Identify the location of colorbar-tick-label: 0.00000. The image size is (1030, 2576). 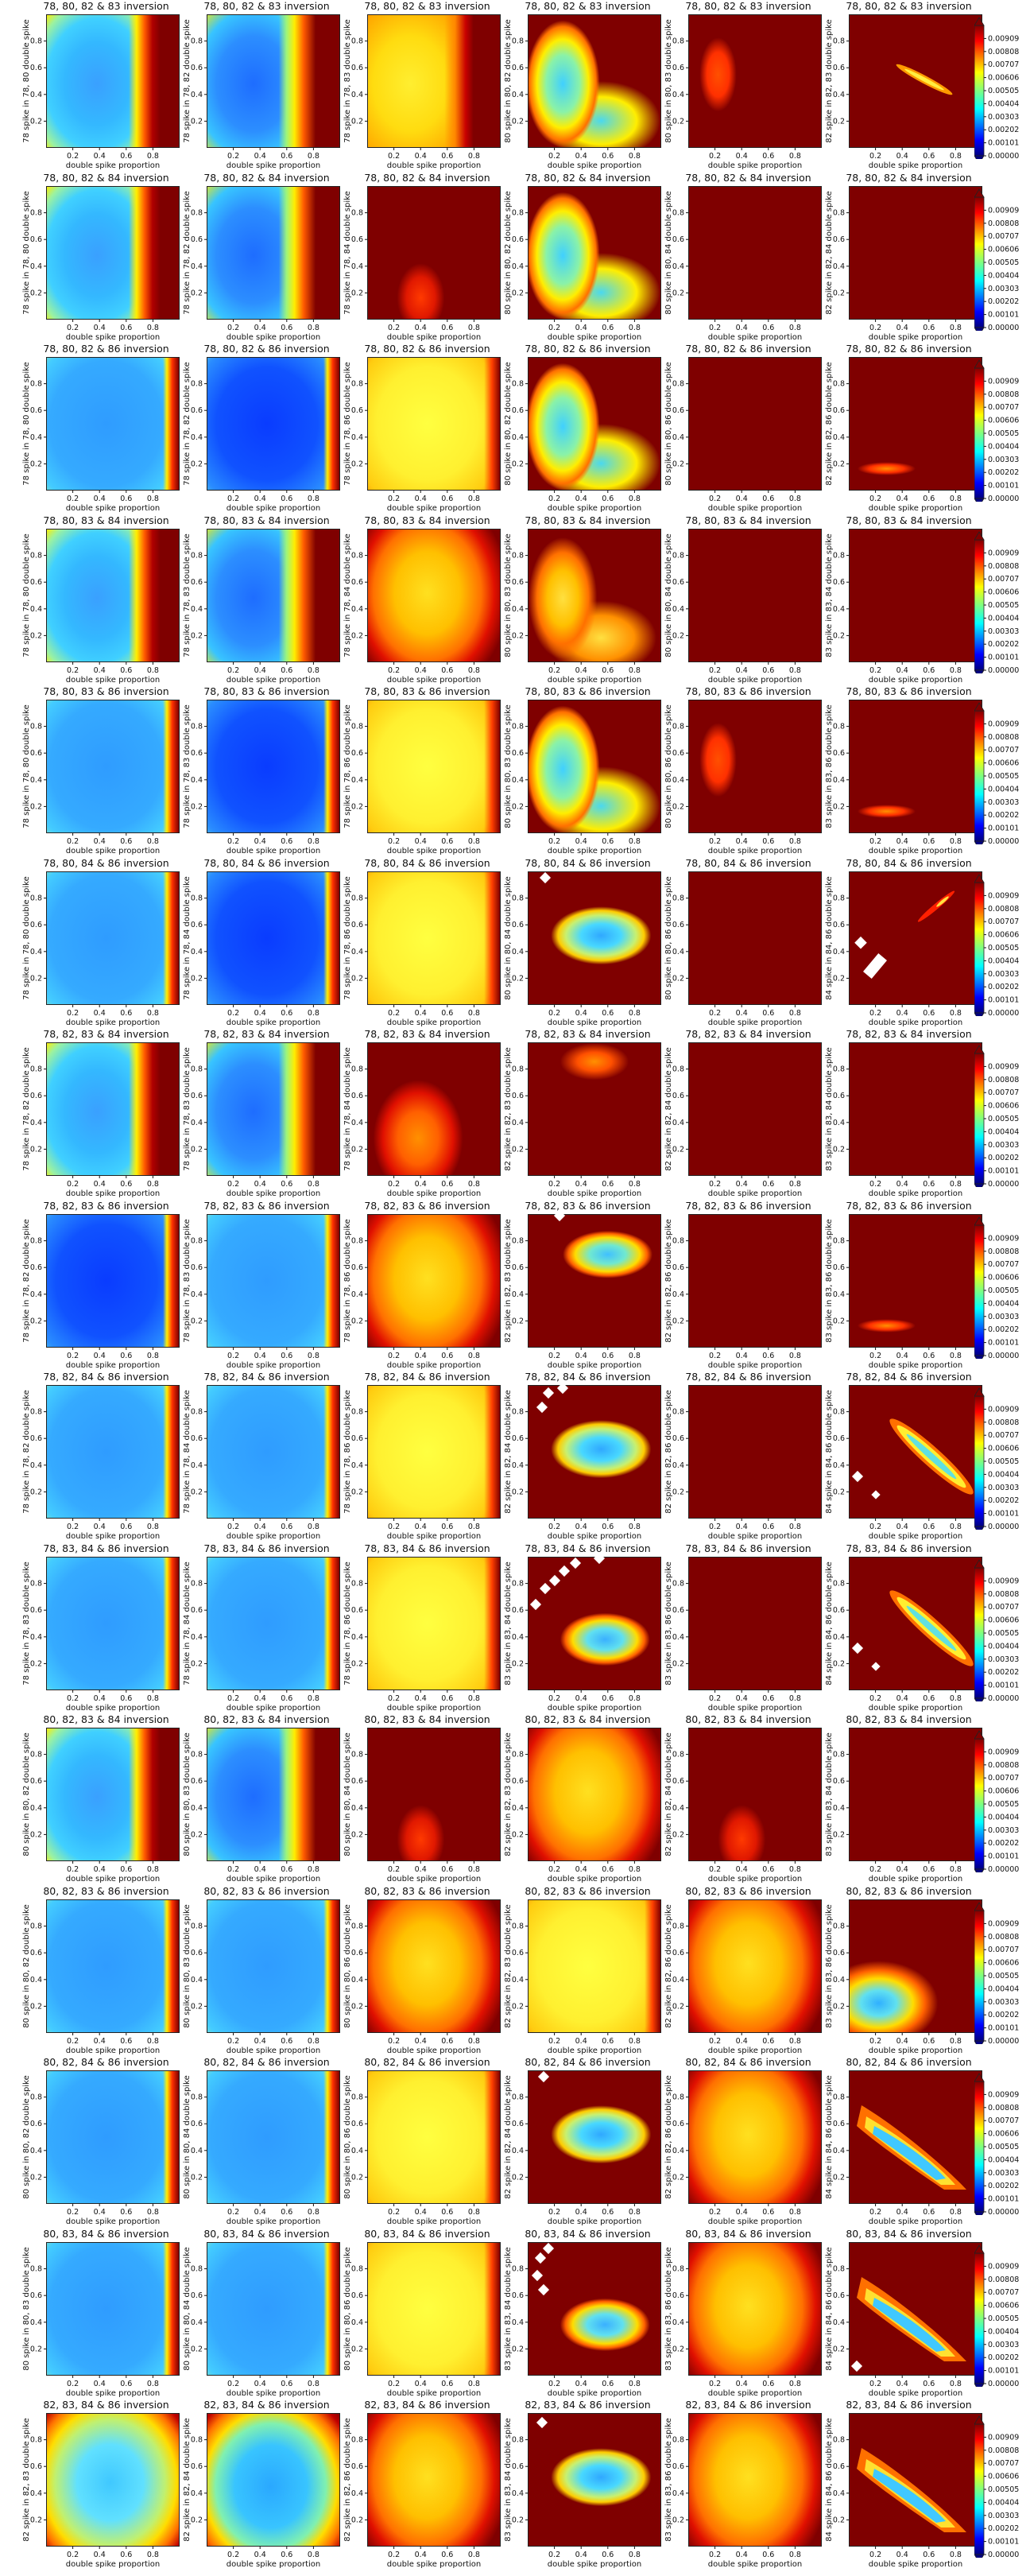
(1003, 1868).